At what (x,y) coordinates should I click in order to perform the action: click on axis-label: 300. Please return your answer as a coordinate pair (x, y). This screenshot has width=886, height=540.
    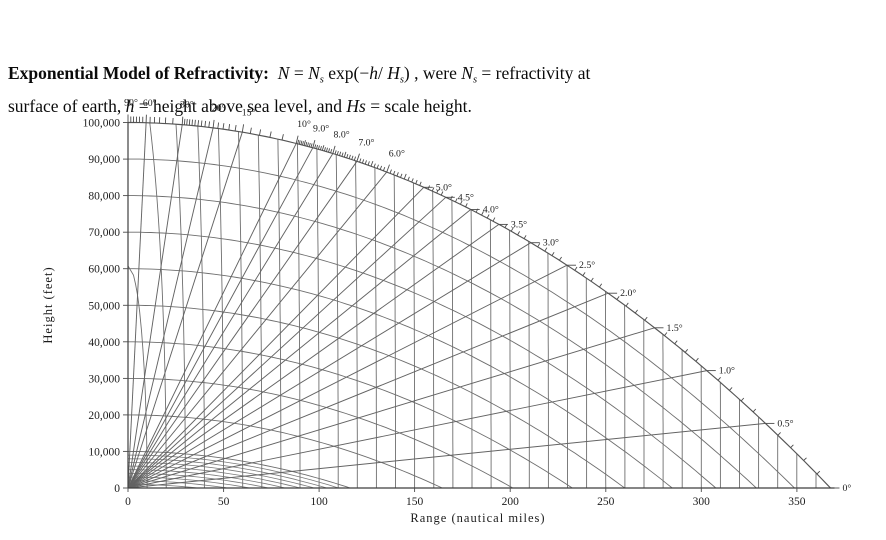
    Looking at the image, I should click on (702, 502).